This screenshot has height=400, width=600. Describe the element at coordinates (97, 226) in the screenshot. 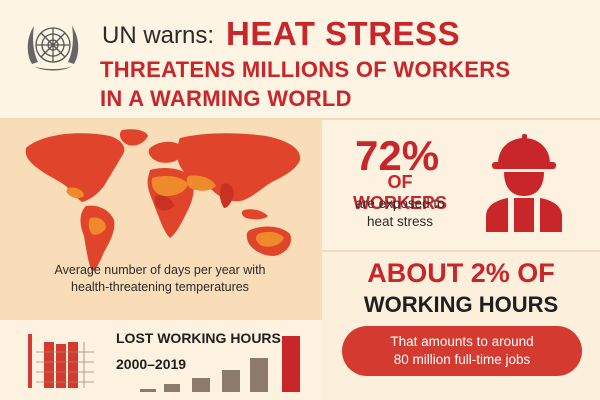

I see `map-hotspot-south-america` at that location.